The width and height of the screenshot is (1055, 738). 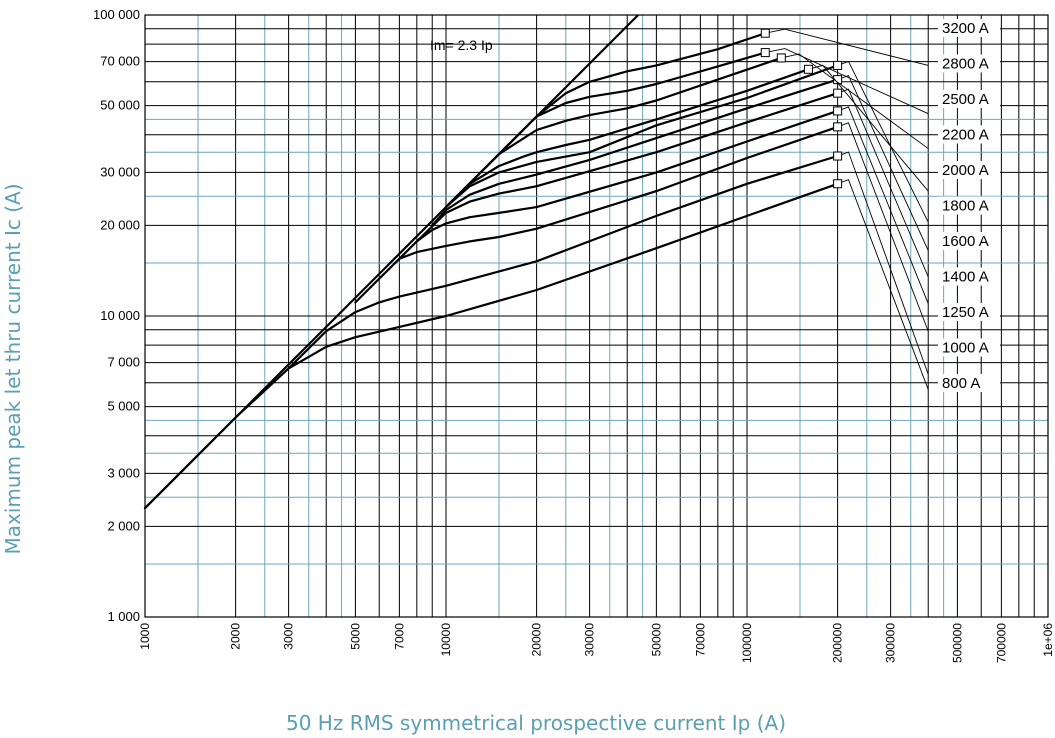 I want to click on y-tick-label: 1 000, so click(x=123, y=616).